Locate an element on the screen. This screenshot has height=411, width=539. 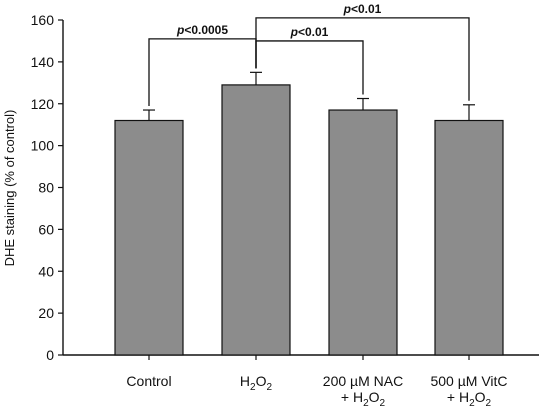
x-category-label: 200 µM NAC is located at coordinates (363, 381).